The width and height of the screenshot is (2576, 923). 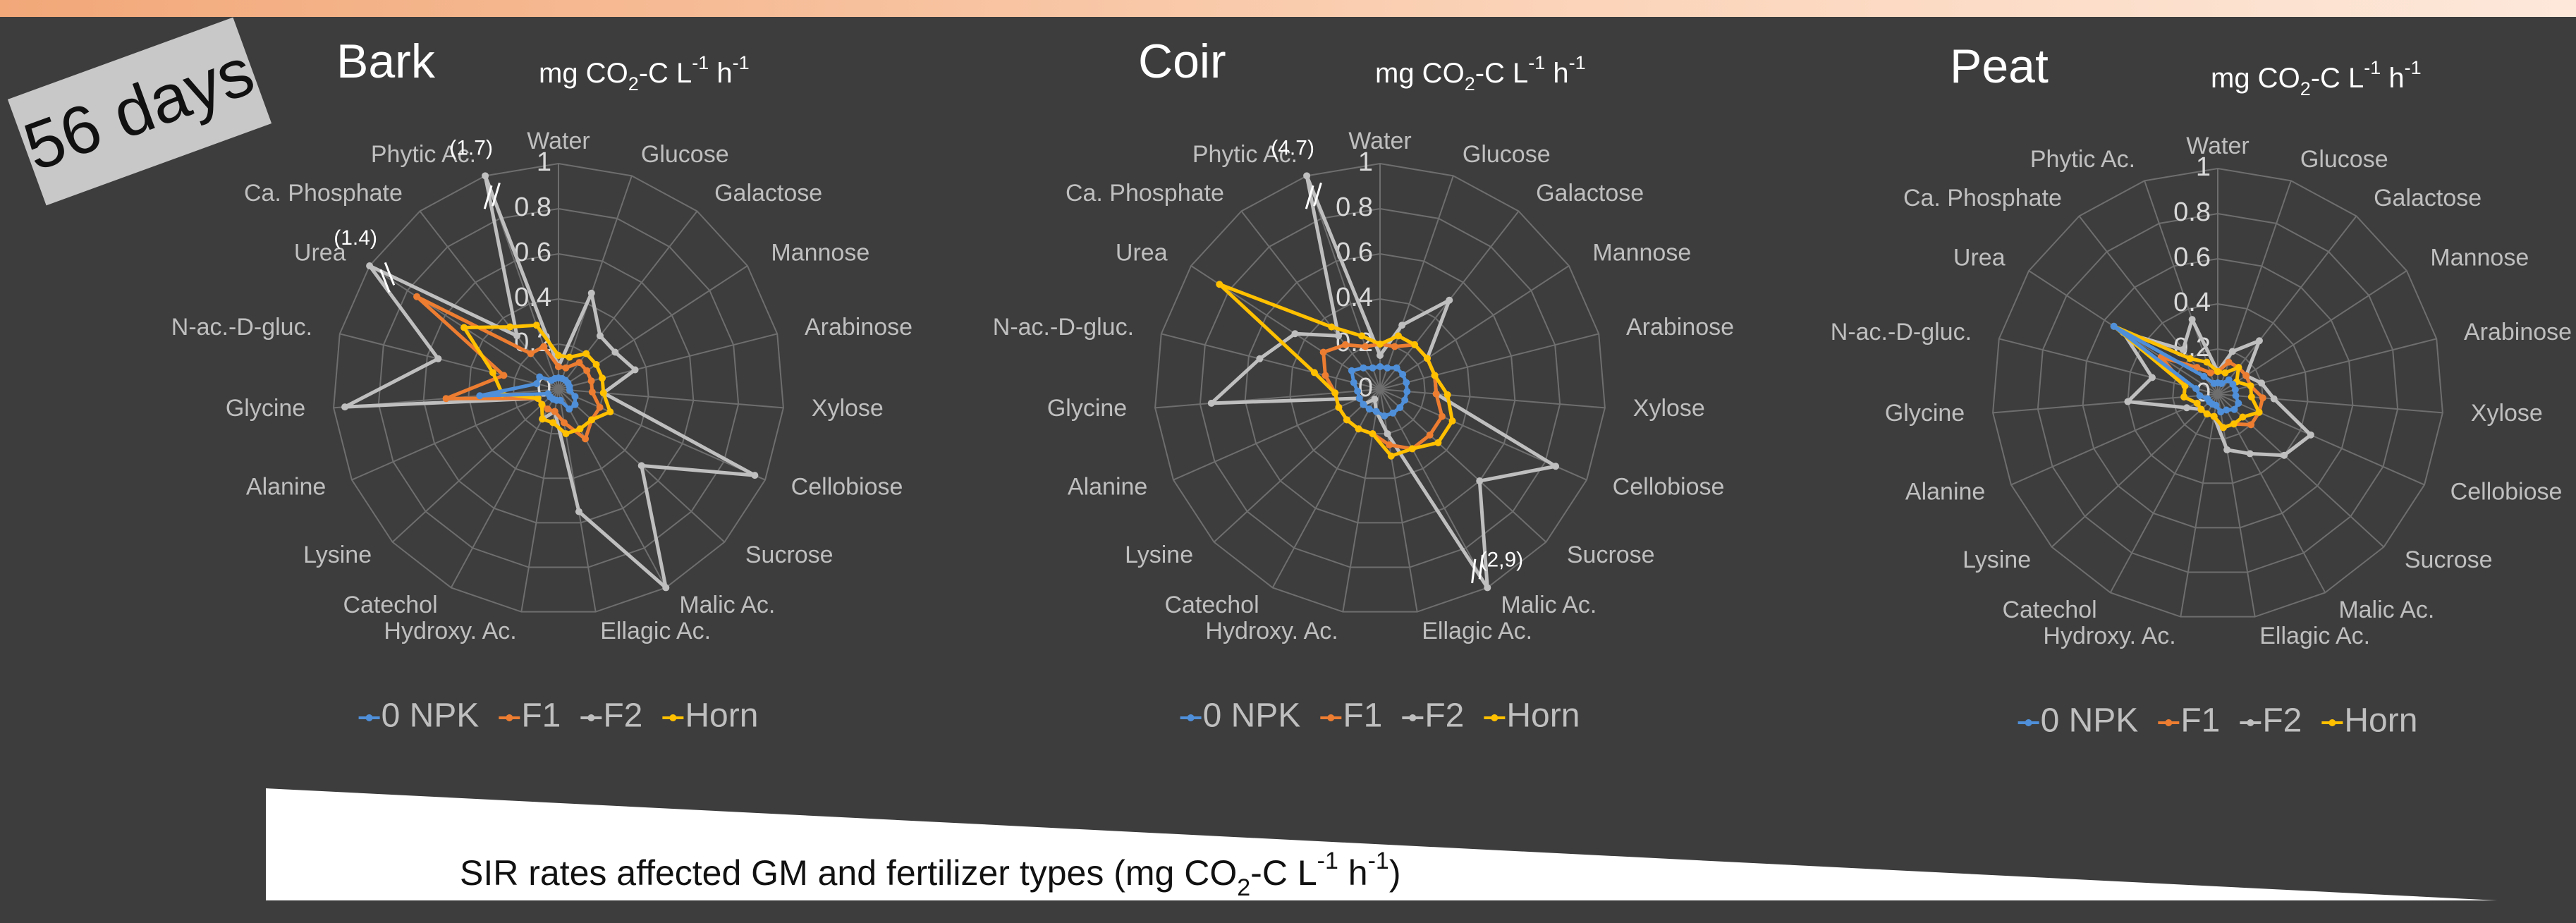 What do you see at coordinates (1669, 487) in the screenshot?
I see `category-label: Cellobiose` at bounding box center [1669, 487].